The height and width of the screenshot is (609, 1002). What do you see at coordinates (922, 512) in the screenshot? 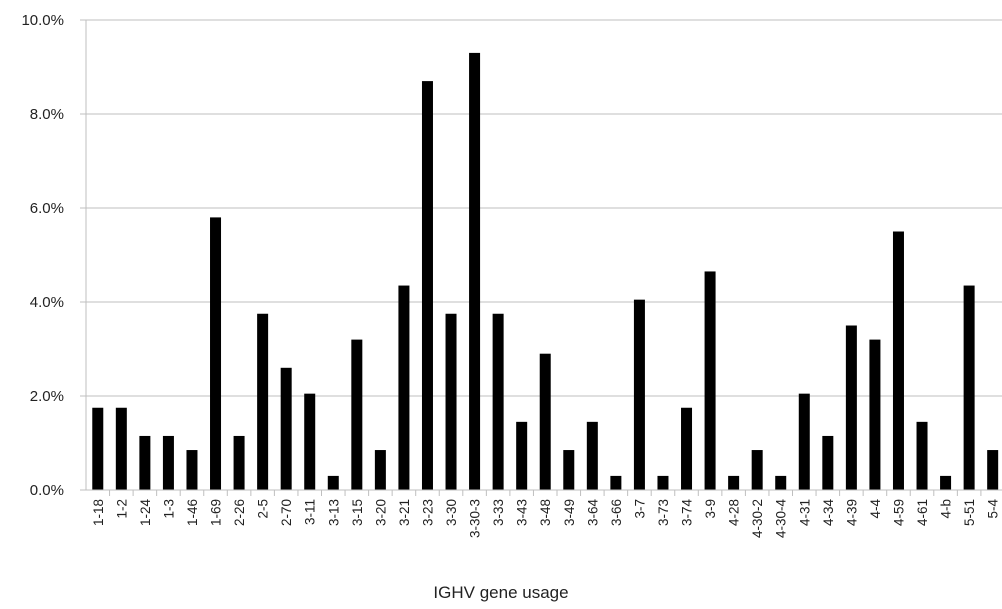
I see `x-category-label: 4-61` at bounding box center [922, 512].